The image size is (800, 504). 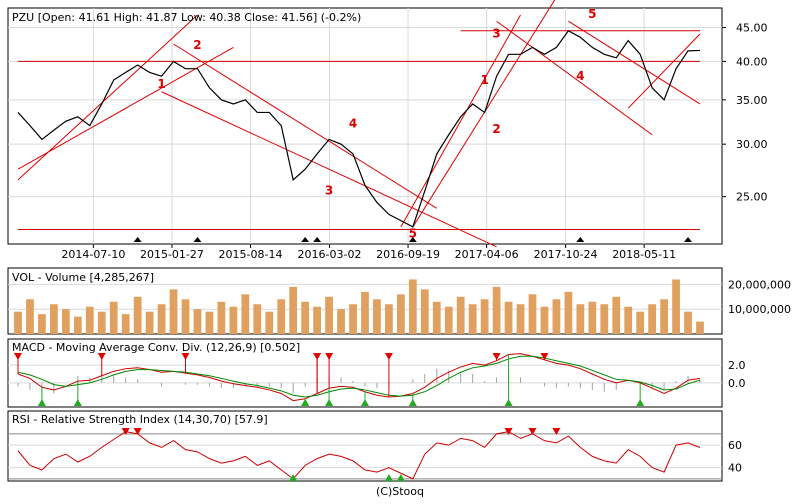 I want to click on rsi-panel-frame, so click(x=365, y=446).